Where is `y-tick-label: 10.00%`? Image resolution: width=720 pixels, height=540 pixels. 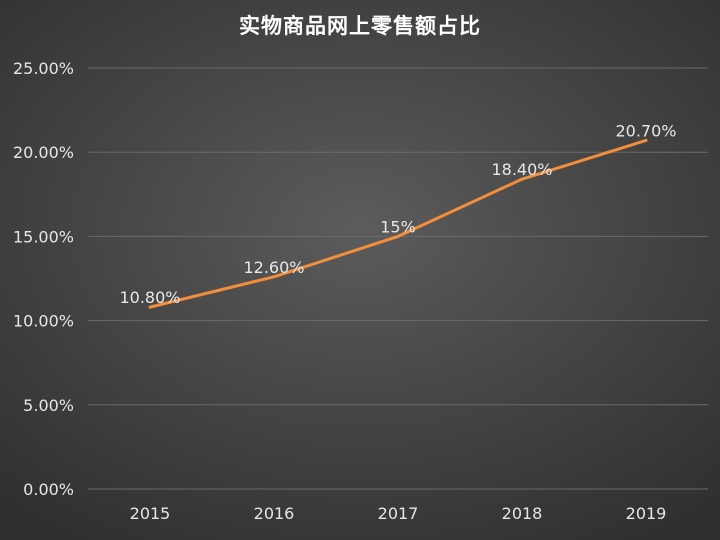 y-tick-label: 10.00% is located at coordinates (43, 321).